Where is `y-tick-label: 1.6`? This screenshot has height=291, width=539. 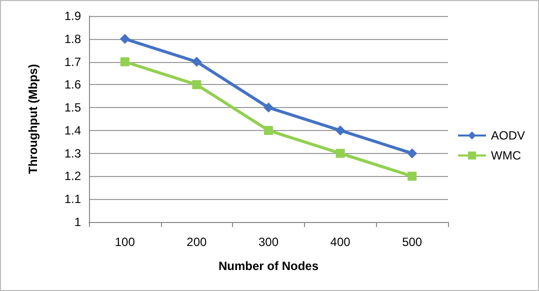 y-tick-label: 1.6 is located at coordinates (73, 85).